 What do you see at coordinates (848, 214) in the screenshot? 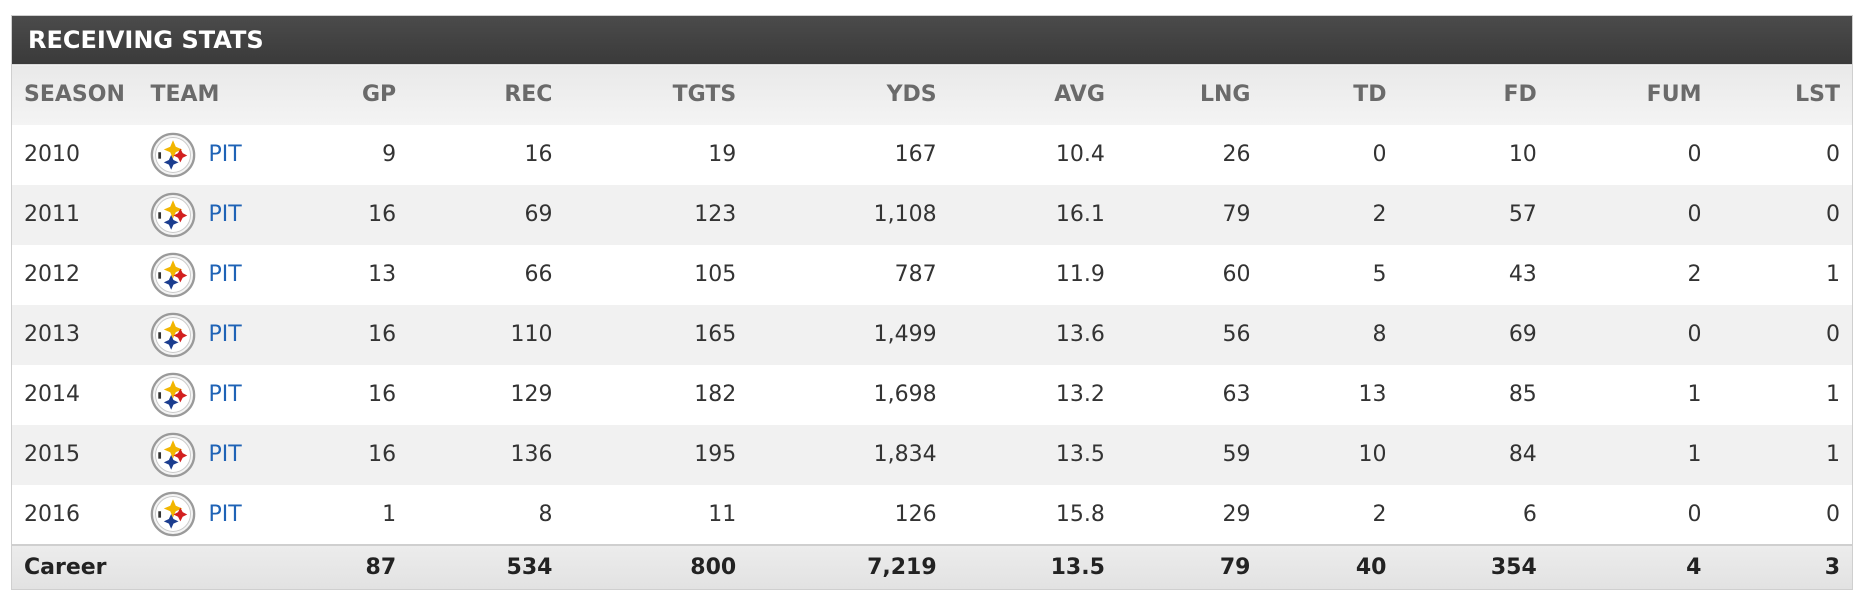
I see `yds-cell: 1,108` at bounding box center [848, 214].